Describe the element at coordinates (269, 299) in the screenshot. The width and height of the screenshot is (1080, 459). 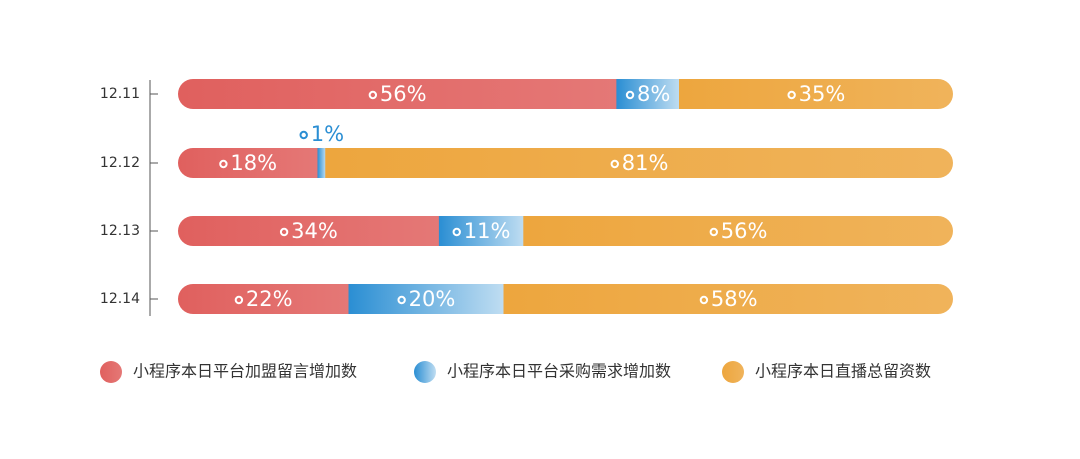
I see `data-label: 22%` at that location.